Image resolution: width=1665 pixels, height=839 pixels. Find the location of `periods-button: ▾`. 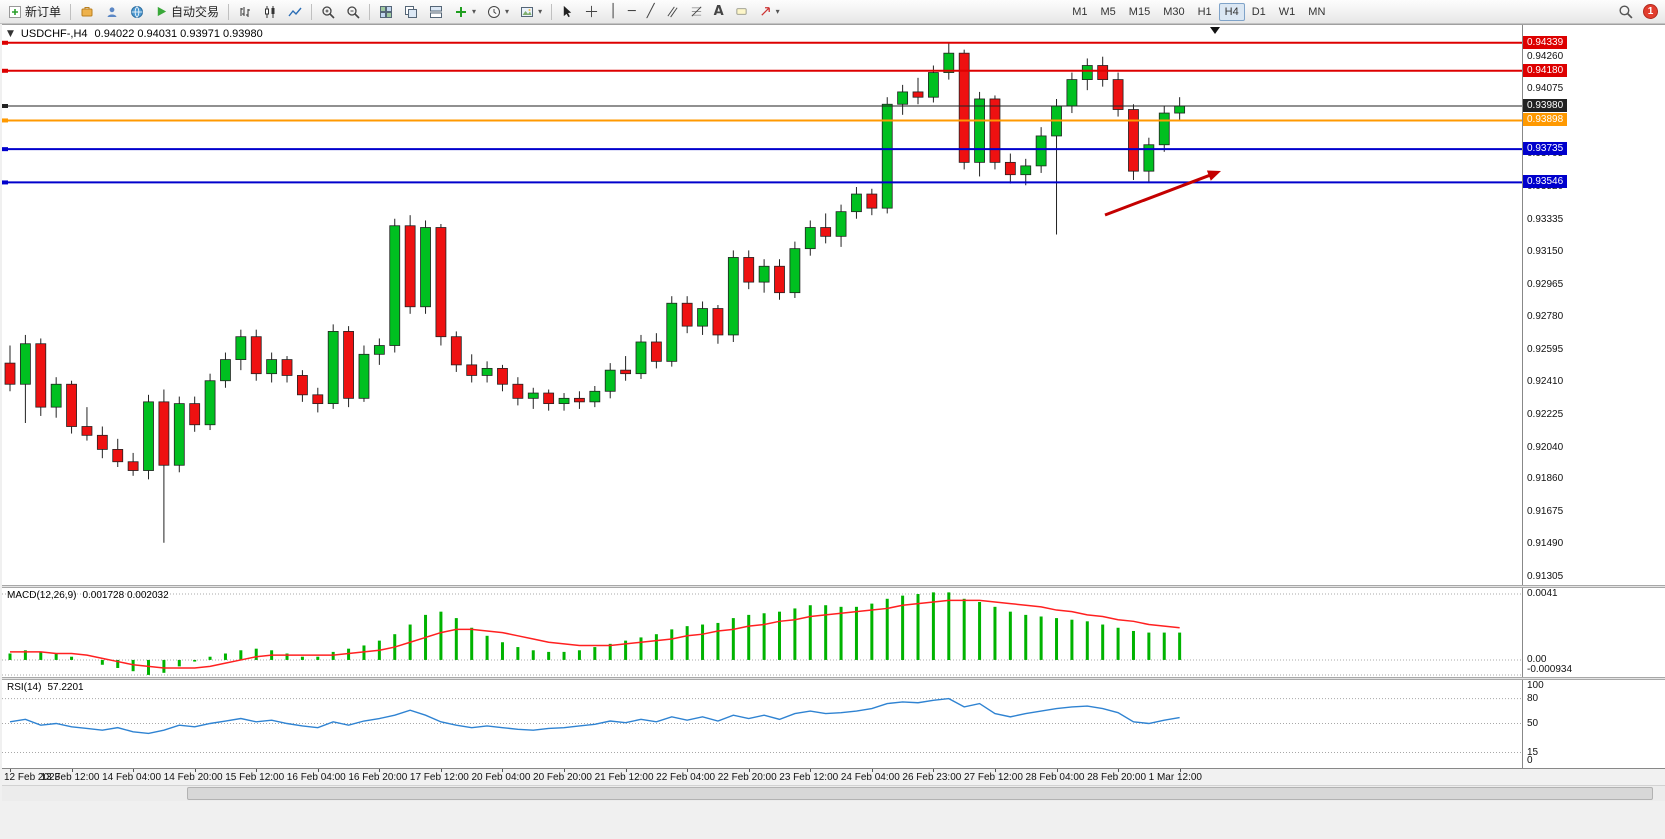

periods-button: ▾ is located at coordinates (498, 12).